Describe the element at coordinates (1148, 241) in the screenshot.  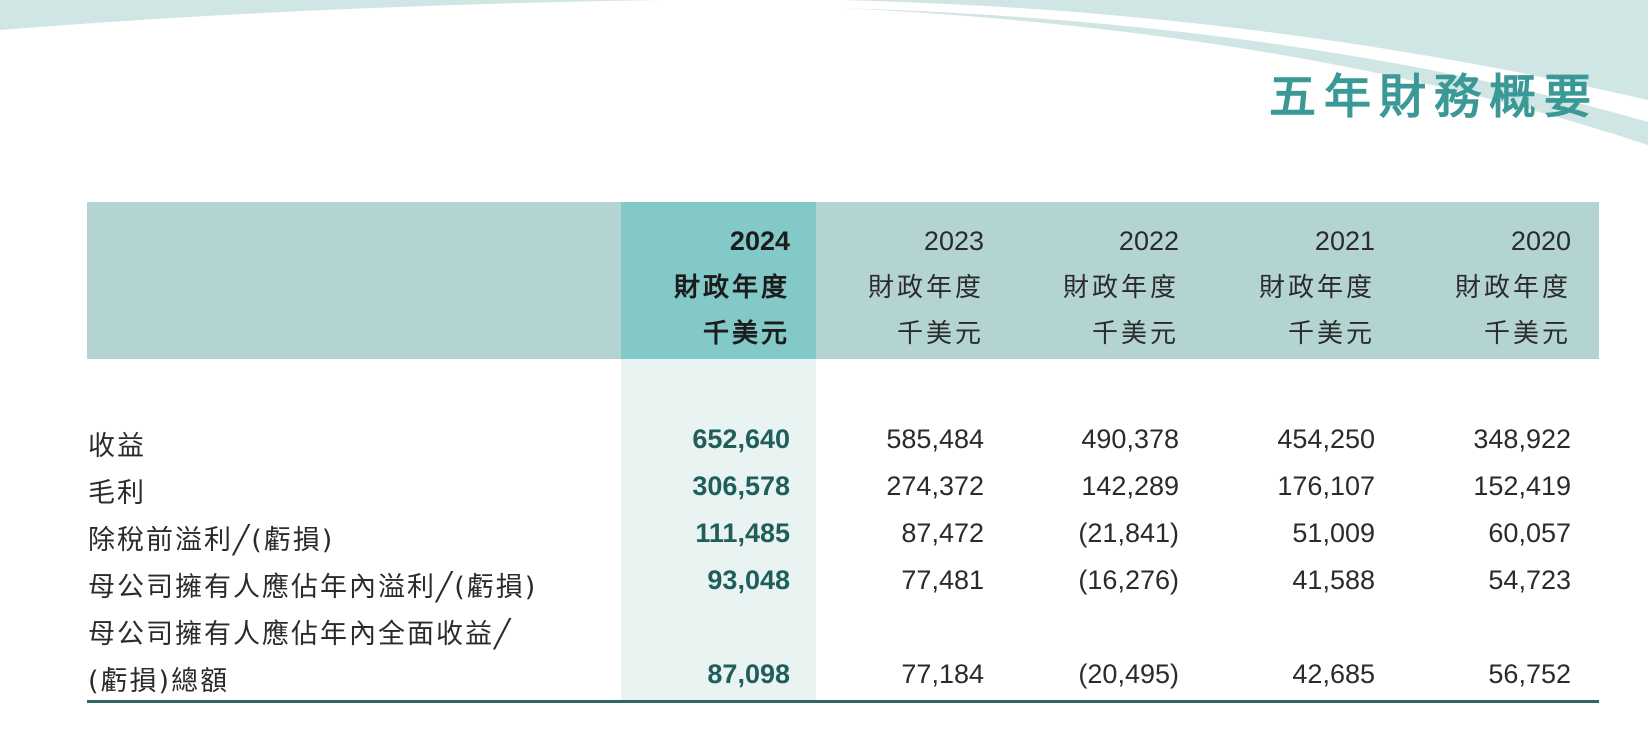
I see `column-year: 2022` at that location.